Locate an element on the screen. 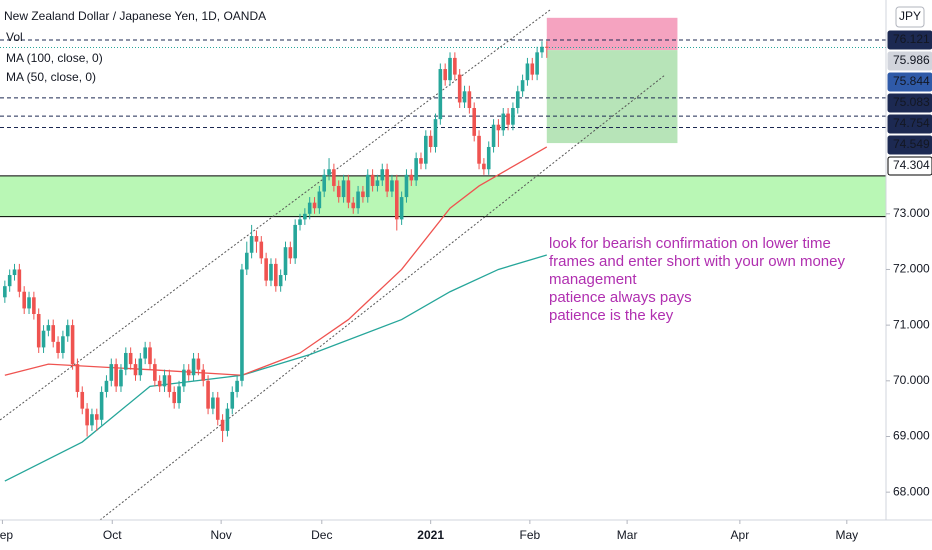 The image size is (932, 550). price-label: 75.083 is located at coordinates (911, 102).